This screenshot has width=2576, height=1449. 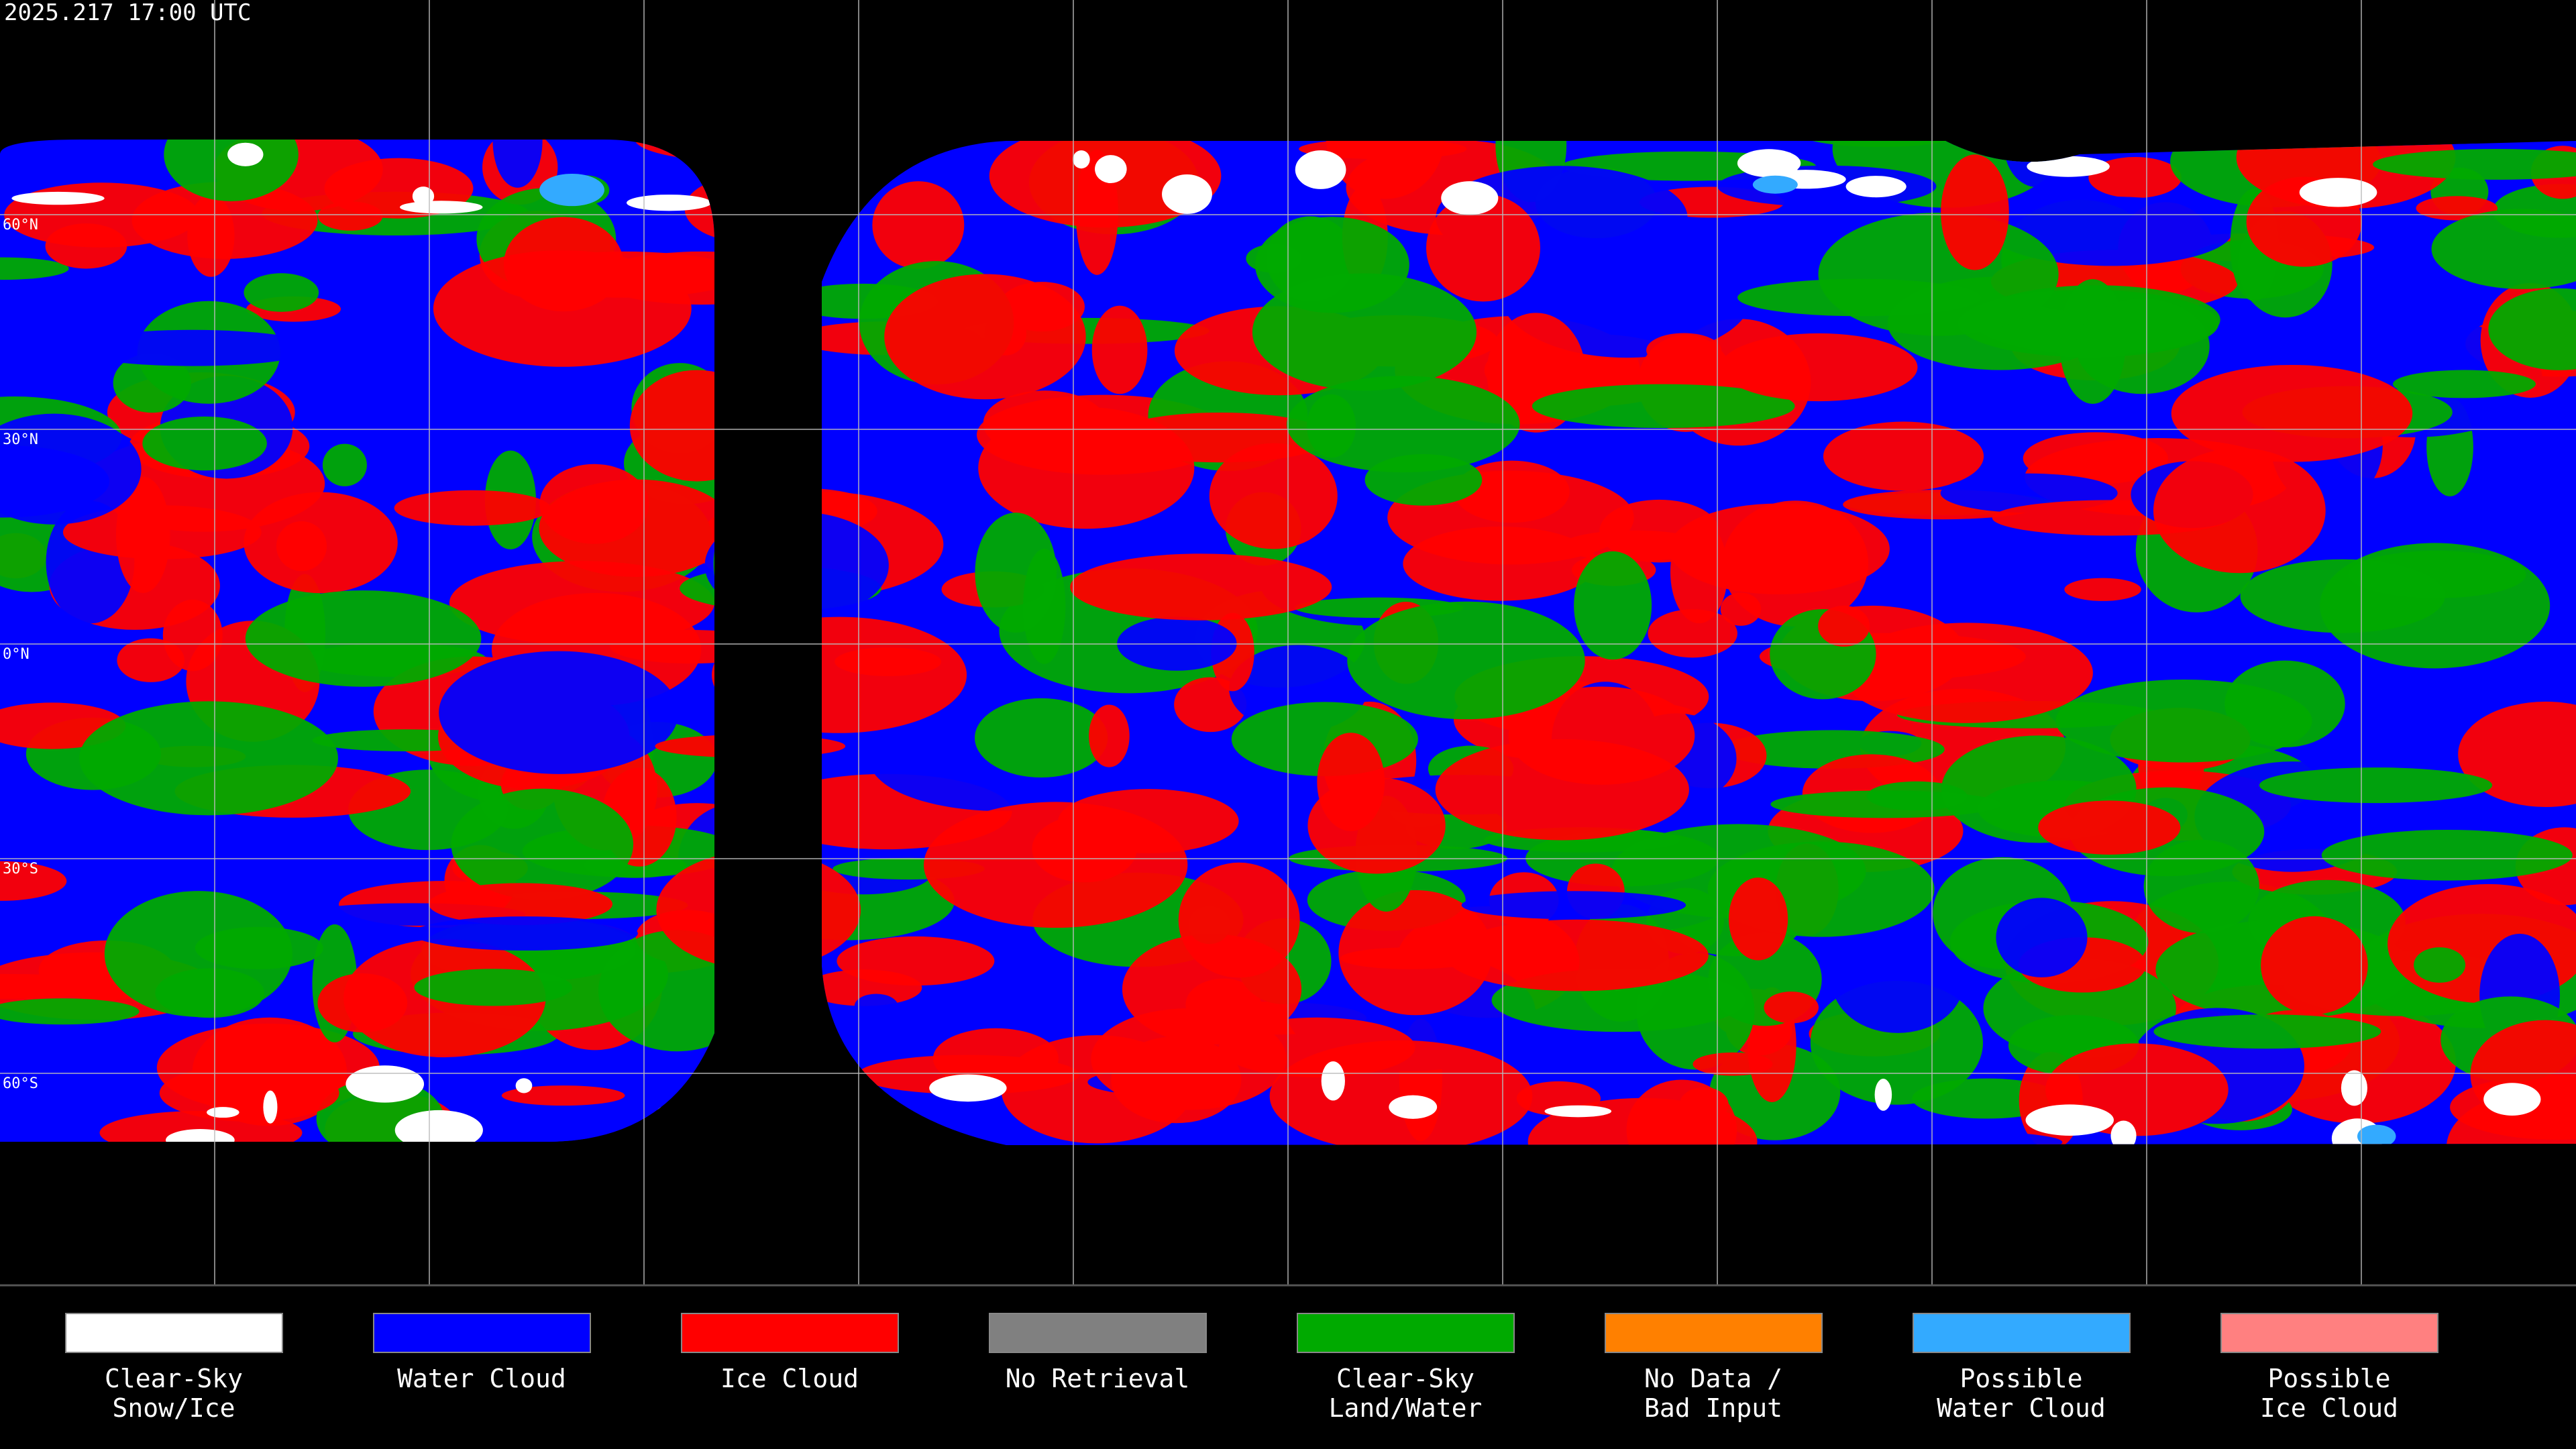 What do you see at coordinates (16, 654) in the screenshot?
I see `latitude-label: 0°N` at bounding box center [16, 654].